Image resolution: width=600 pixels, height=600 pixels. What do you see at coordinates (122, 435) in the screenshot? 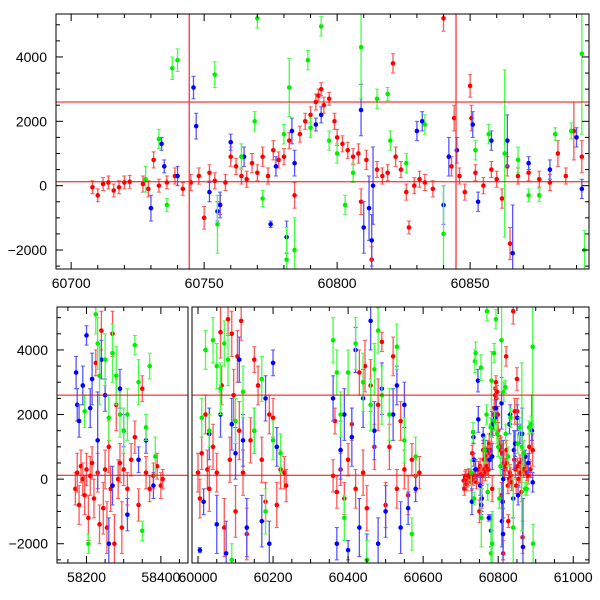
I see `plot-frame` at bounding box center [122, 435].